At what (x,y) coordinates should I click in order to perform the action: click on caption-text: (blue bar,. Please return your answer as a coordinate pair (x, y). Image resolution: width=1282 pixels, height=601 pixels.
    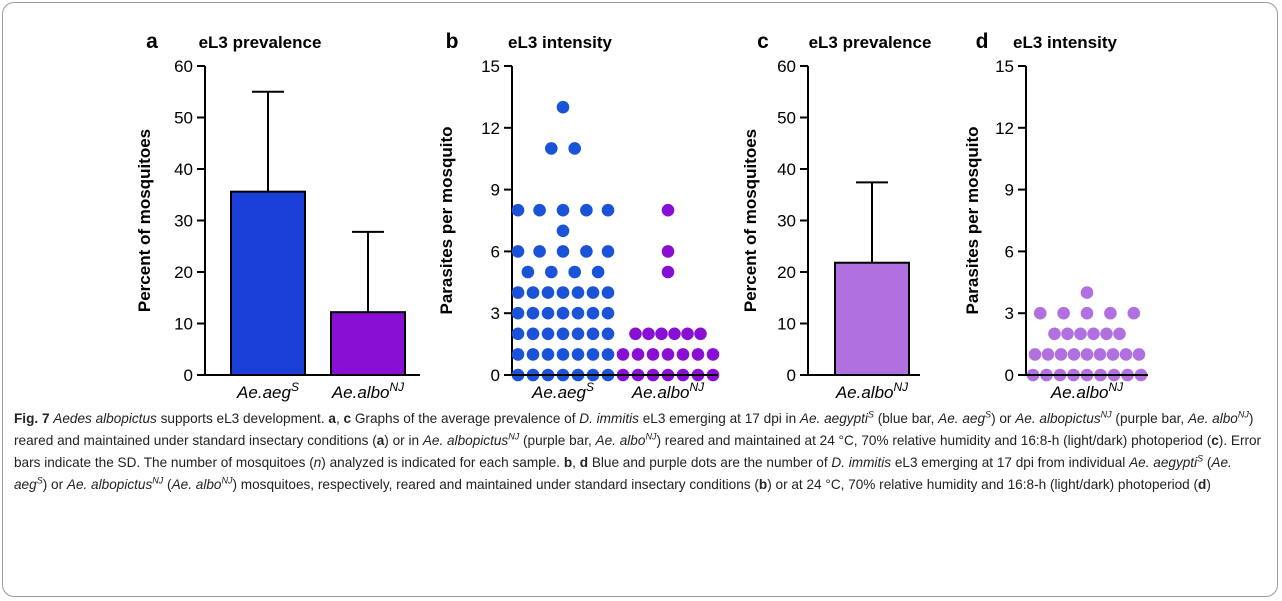
    Looking at the image, I should click on (906, 418).